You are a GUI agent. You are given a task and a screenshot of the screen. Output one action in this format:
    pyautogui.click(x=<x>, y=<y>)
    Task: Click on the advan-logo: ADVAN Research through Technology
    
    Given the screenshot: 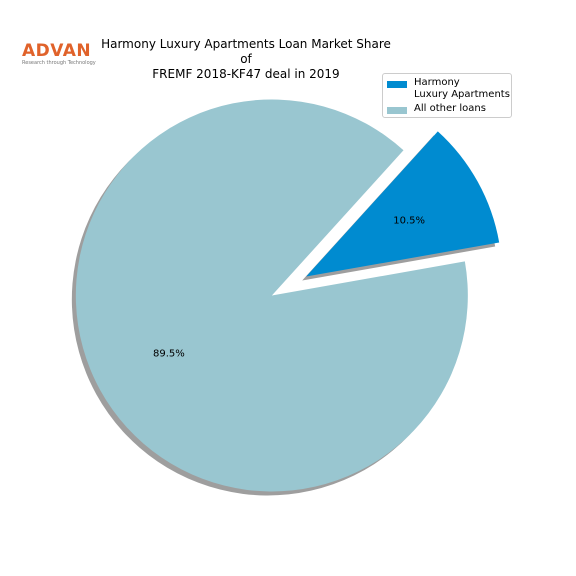 What is the action you would take?
    pyautogui.click(x=59, y=54)
    